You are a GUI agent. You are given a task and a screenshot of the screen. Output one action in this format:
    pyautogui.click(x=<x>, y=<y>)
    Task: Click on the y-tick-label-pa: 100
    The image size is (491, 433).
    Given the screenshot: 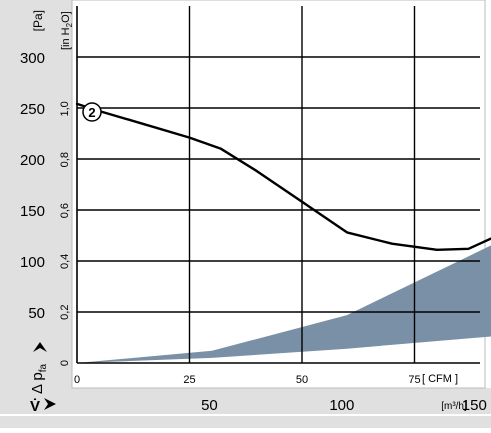 What is the action you would take?
    pyautogui.click(x=32, y=262)
    